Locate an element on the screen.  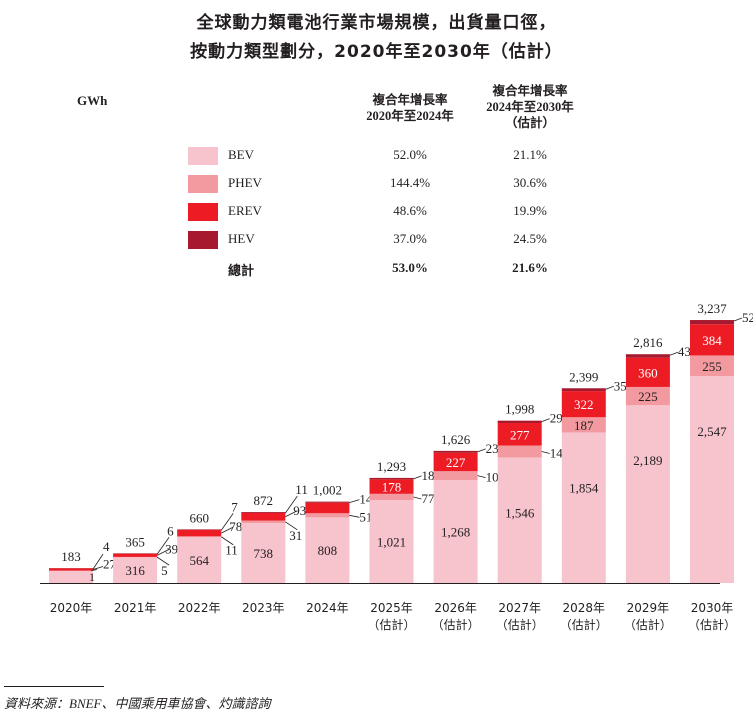
data-label-erev: 360 is located at coordinates (648, 372).